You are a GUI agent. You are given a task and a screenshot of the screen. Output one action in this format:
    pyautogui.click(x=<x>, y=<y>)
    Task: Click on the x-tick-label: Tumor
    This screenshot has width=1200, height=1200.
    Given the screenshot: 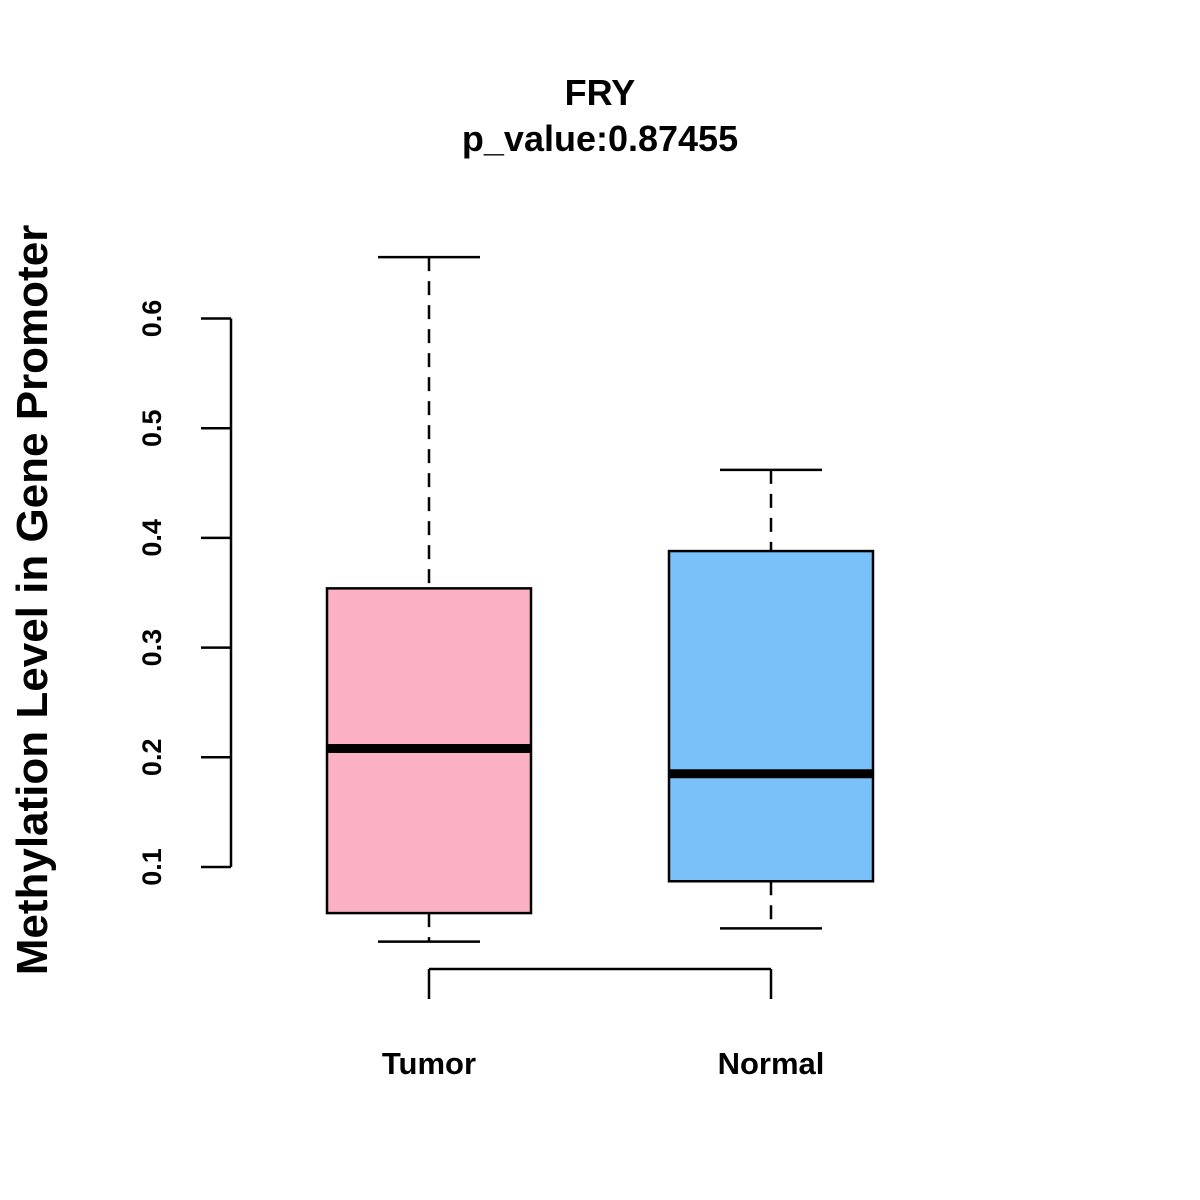 What is the action you would take?
    pyautogui.click(x=429, y=1063)
    